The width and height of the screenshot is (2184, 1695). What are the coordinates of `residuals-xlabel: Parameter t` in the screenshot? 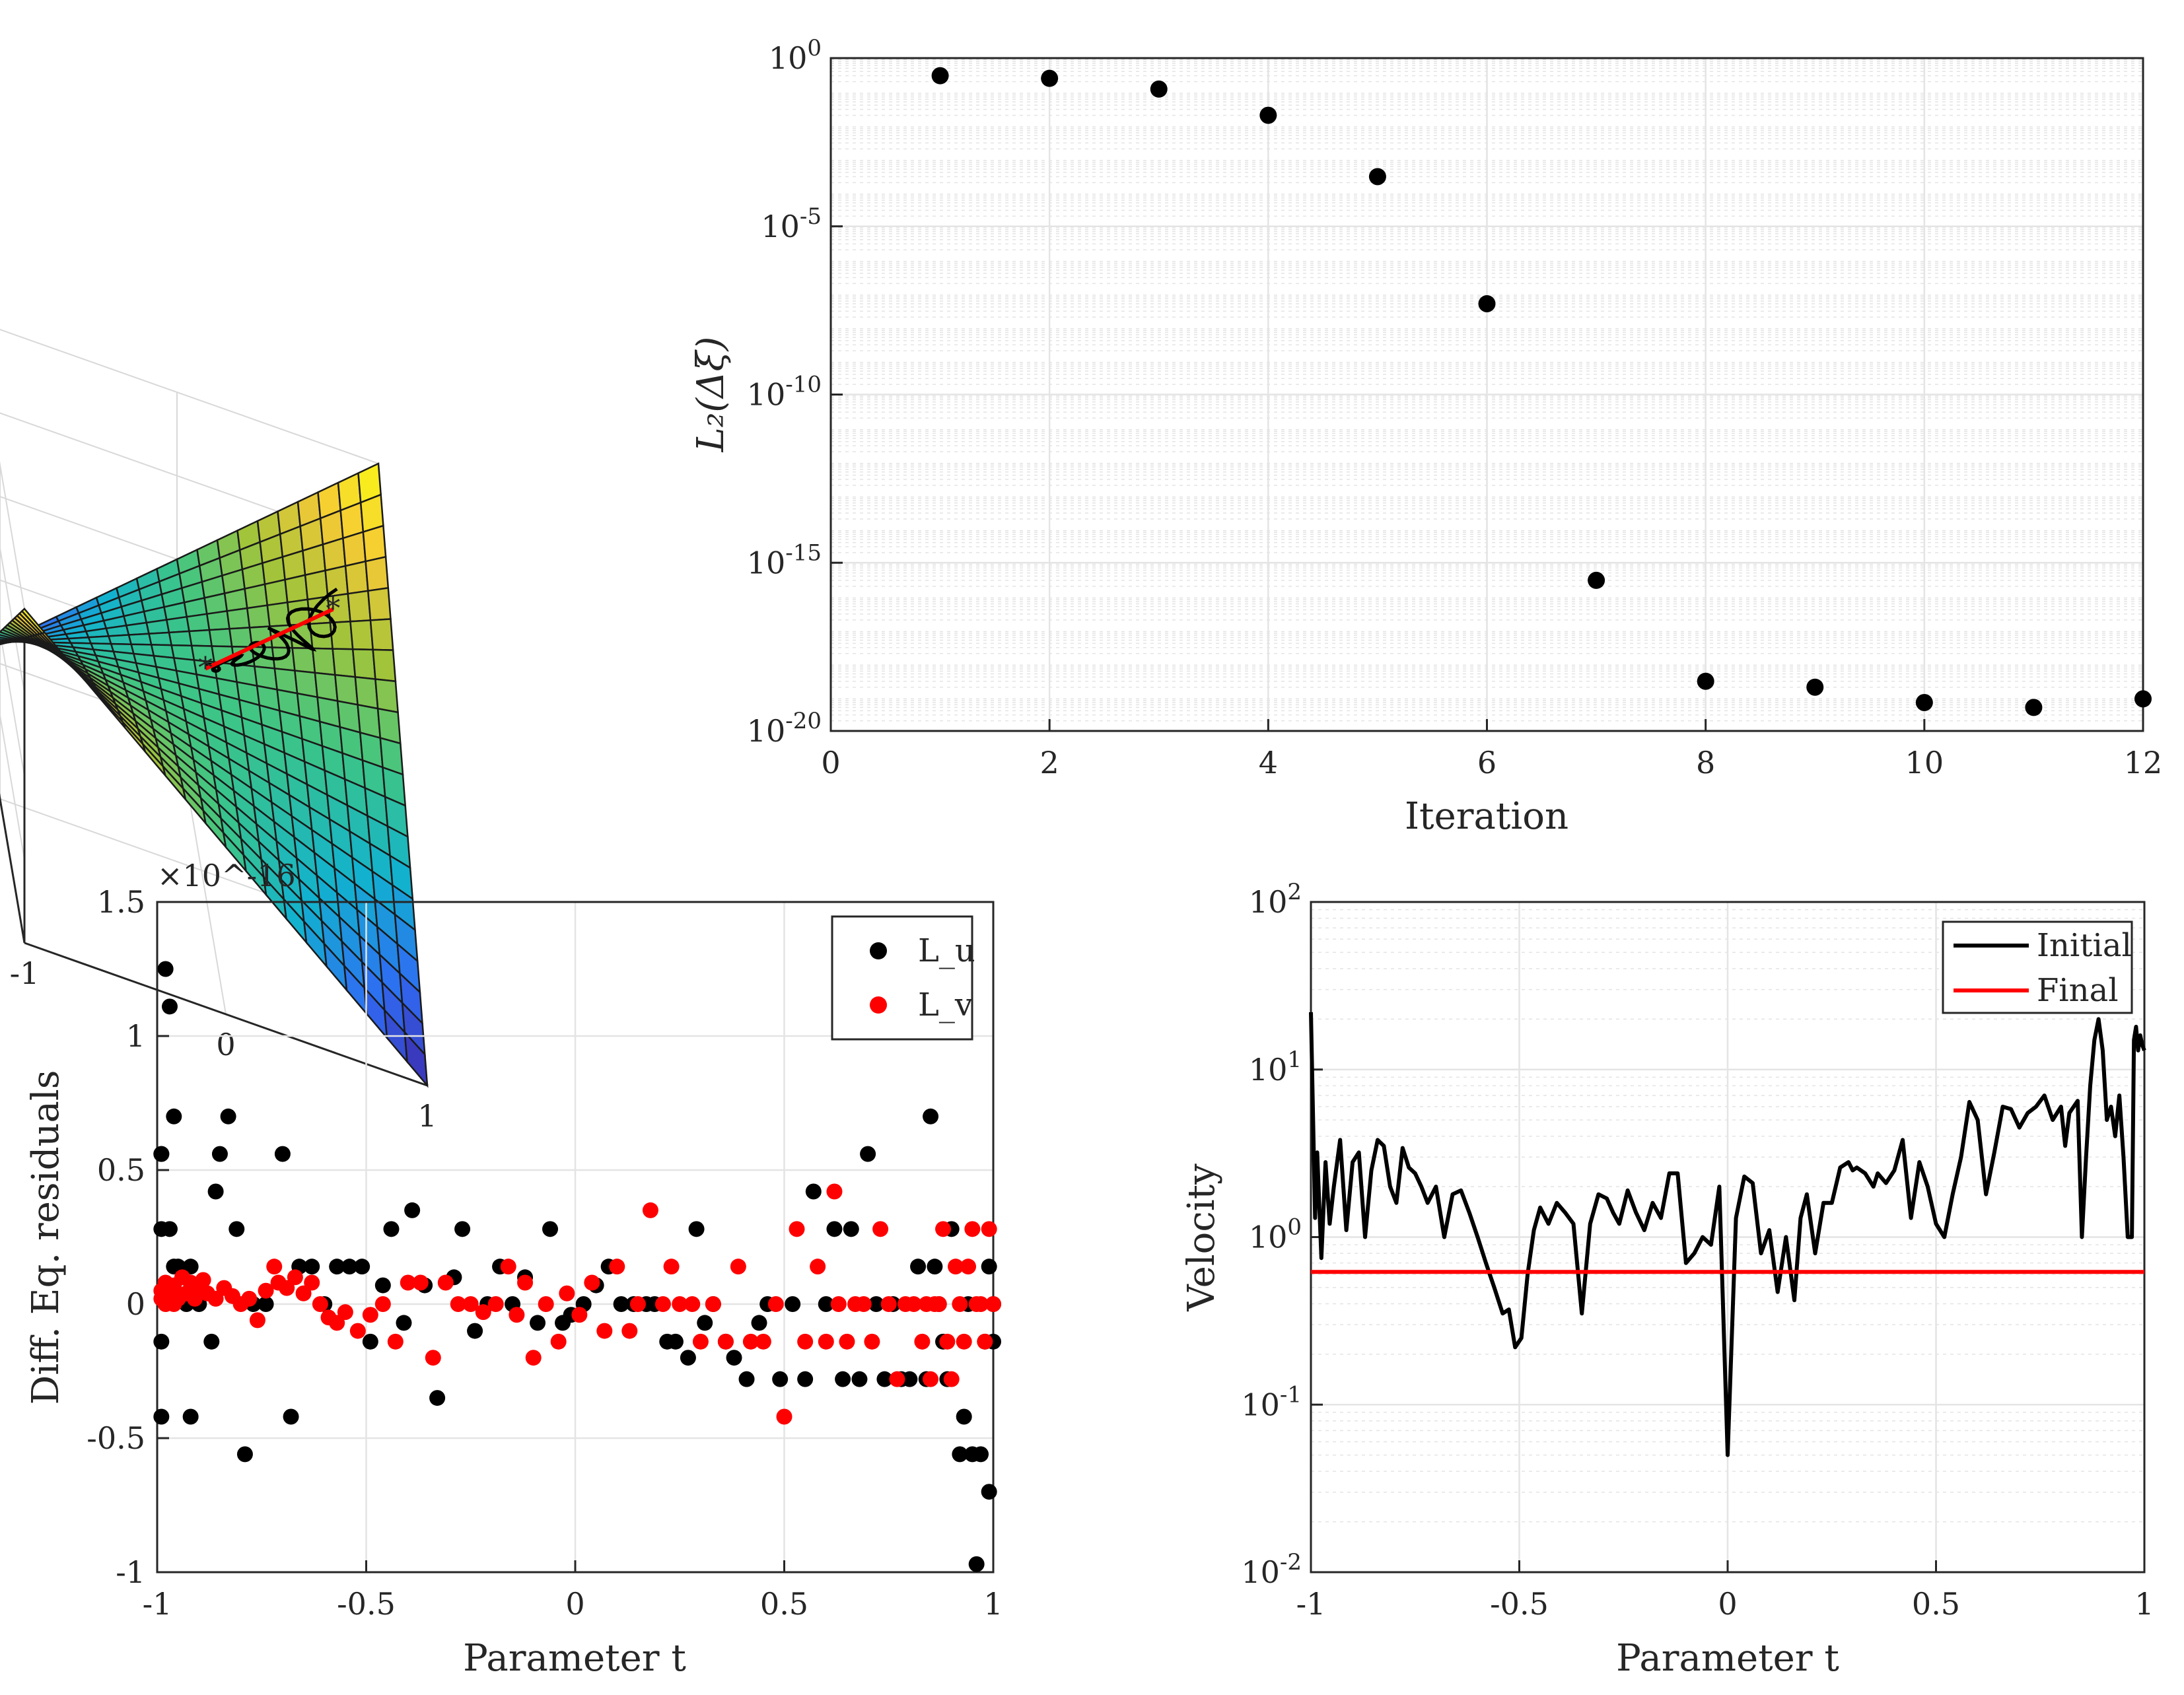 It's located at (574, 1658).